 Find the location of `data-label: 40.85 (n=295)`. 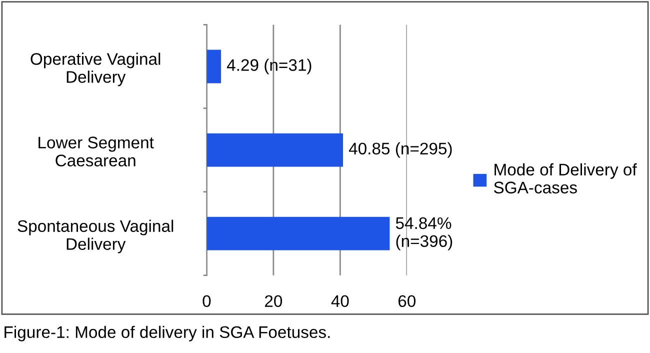

data-label: 40.85 (n=295) is located at coordinates (400, 150).